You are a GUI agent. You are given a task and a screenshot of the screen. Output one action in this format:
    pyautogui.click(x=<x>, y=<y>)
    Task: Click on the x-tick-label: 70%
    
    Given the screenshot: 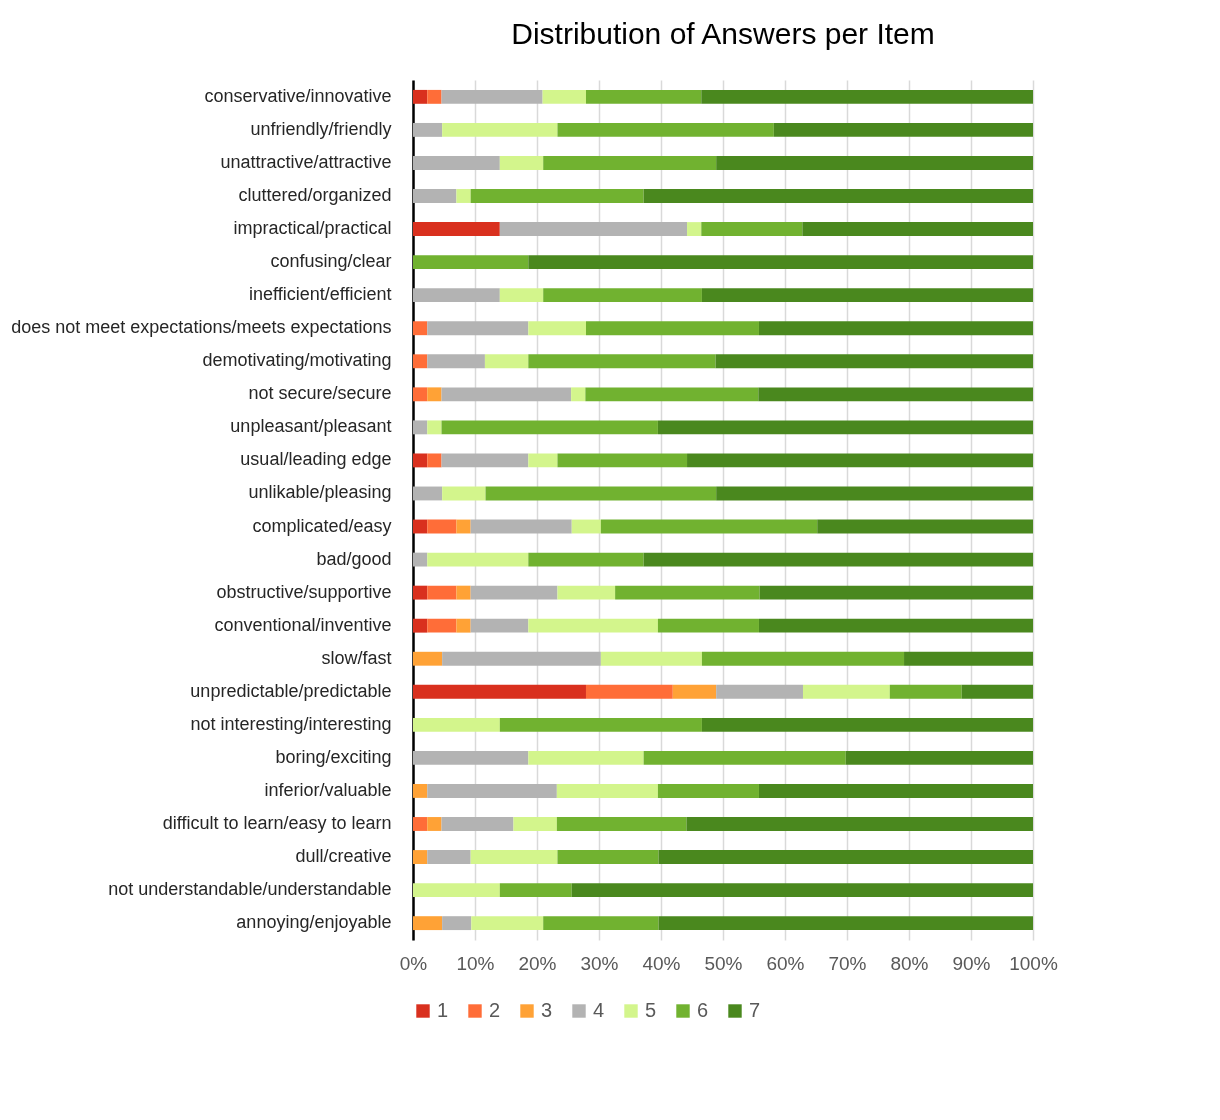 What is the action you would take?
    pyautogui.click(x=847, y=963)
    